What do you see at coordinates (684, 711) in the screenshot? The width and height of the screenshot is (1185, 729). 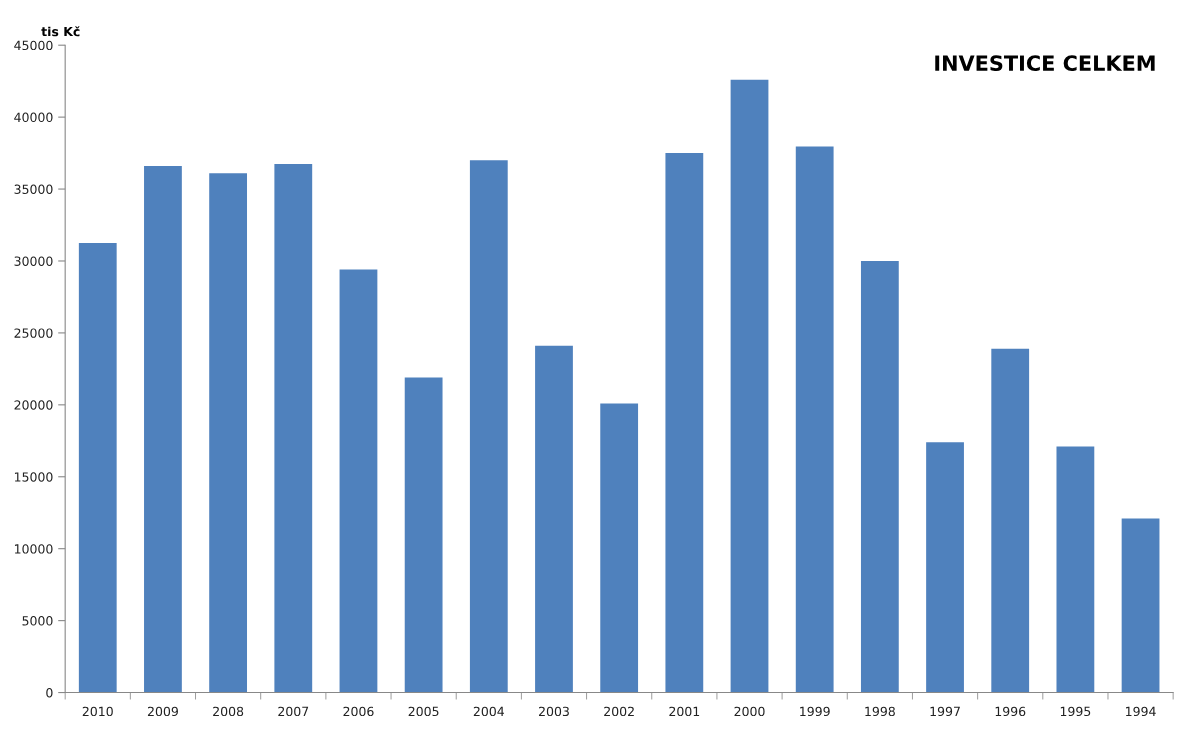 I see `x-tick-label: 2001` at bounding box center [684, 711].